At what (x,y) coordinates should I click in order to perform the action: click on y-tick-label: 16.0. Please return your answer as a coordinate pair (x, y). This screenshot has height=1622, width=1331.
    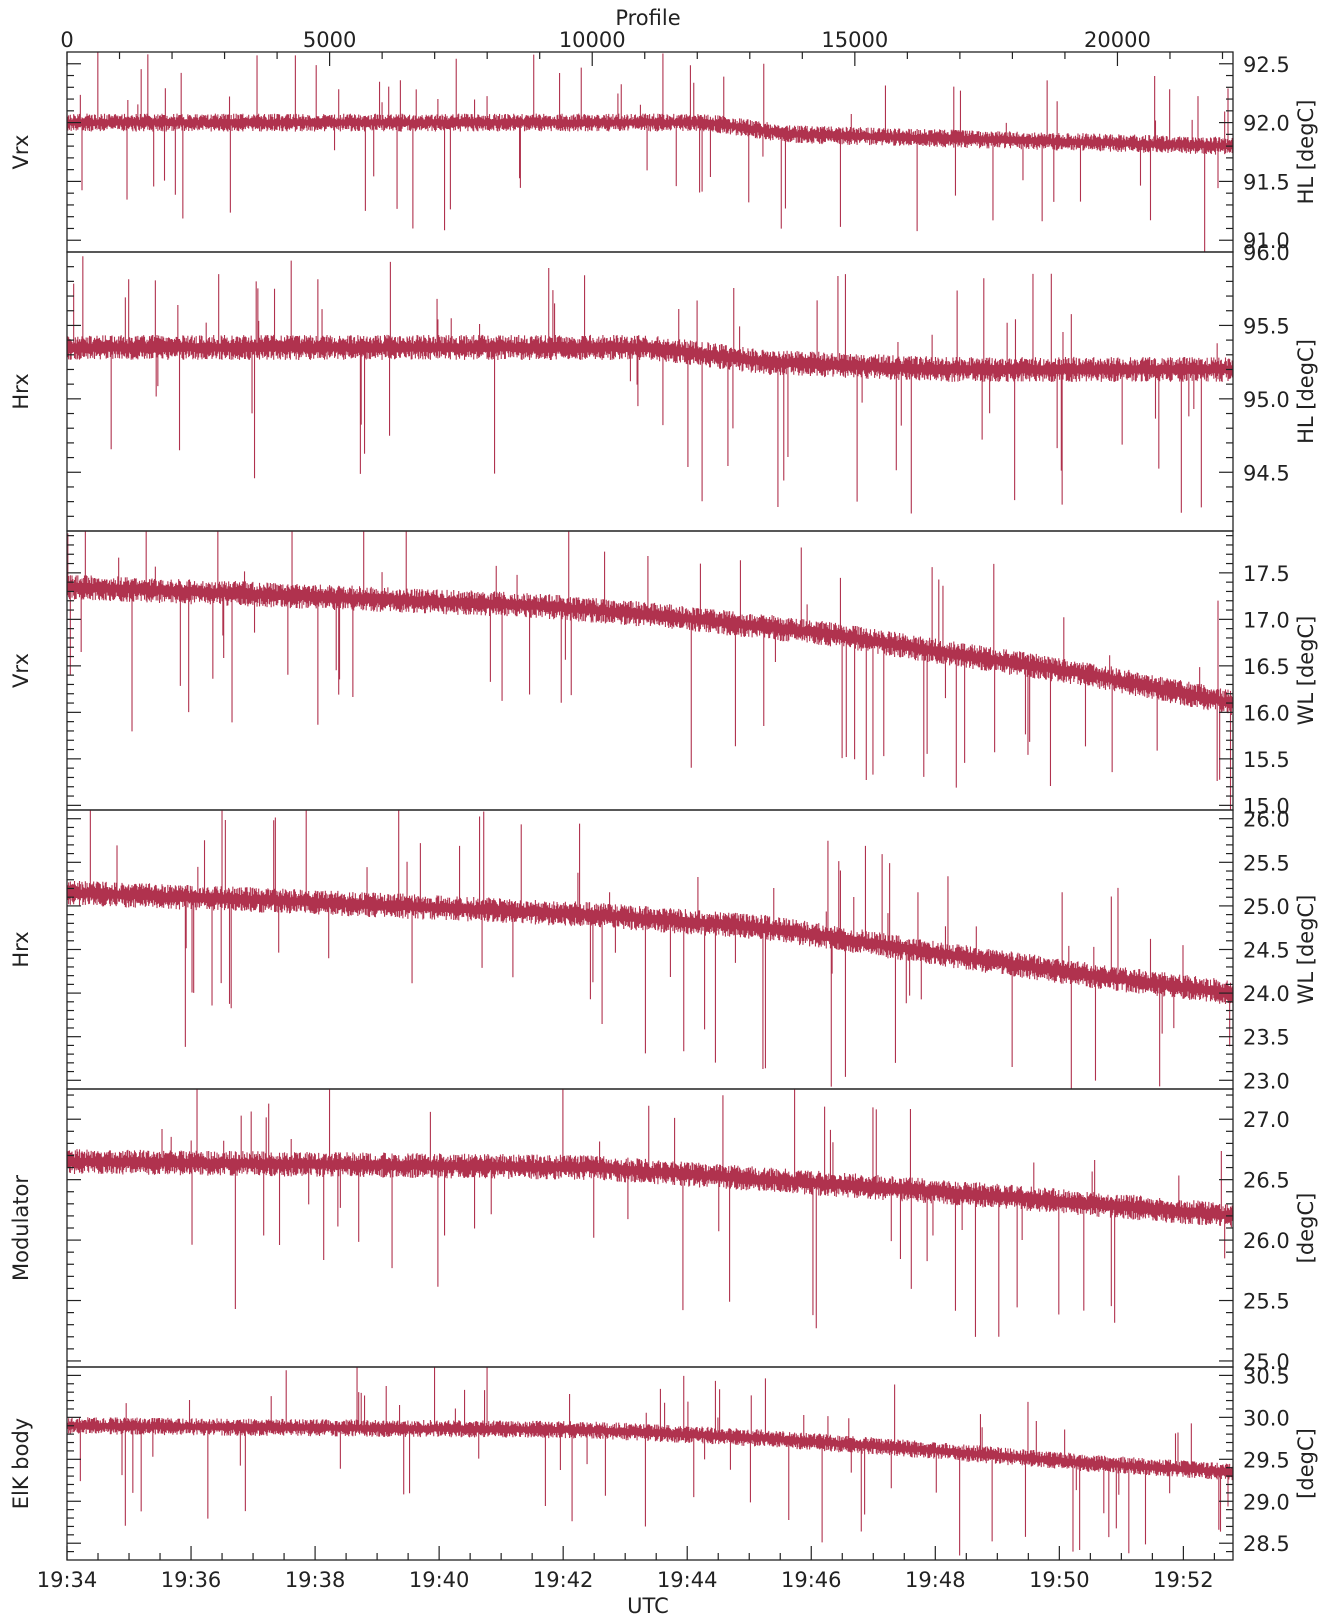
    Looking at the image, I should click on (1266, 713).